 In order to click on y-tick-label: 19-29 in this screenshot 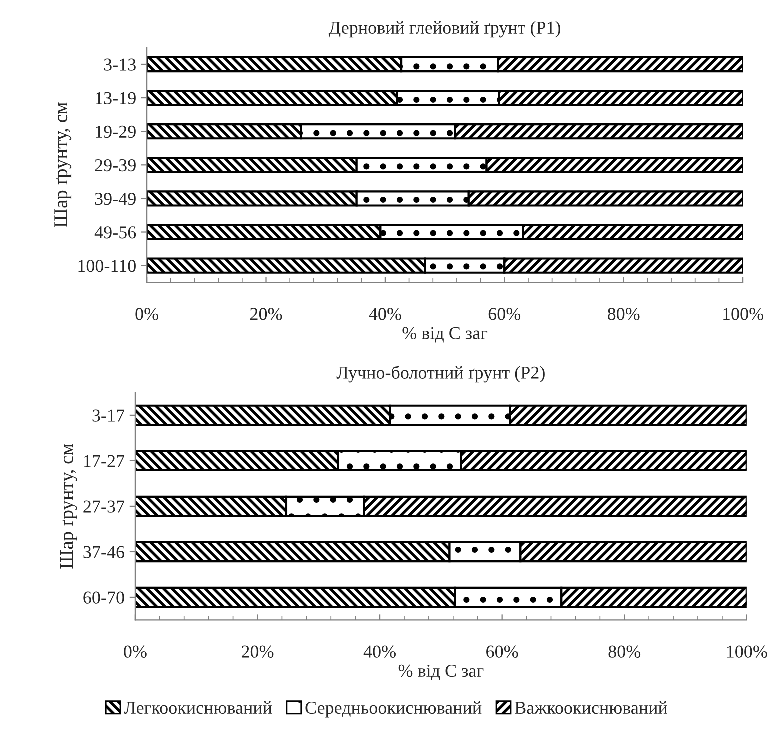, I will do `click(116, 132)`.